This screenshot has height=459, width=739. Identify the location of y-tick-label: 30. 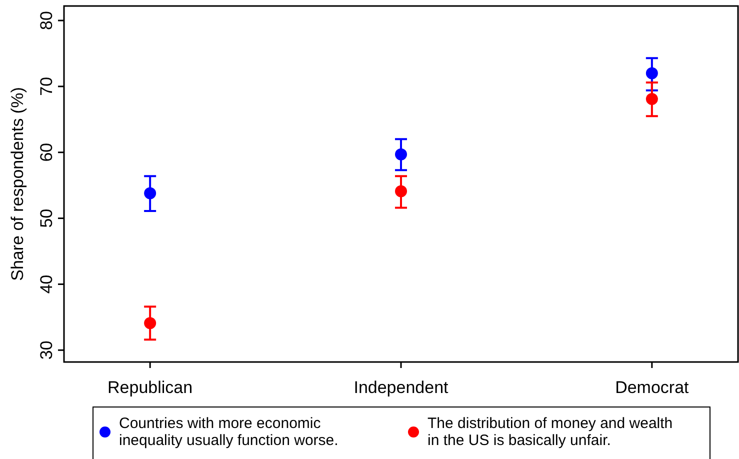
(46, 350).